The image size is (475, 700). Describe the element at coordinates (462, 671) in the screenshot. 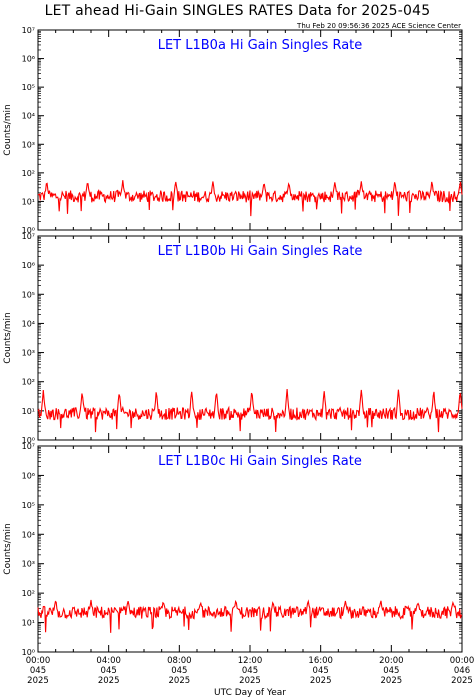

I see `x-tick-label: 046` at that location.